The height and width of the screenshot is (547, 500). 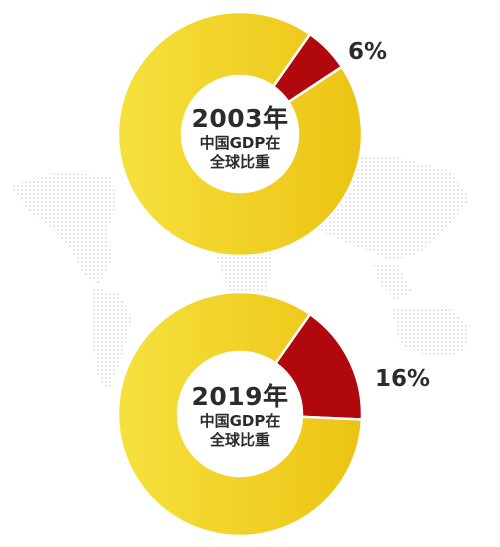 What do you see at coordinates (392, 281) in the screenshot?
I see `map-southeast-asia` at bounding box center [392, 281].